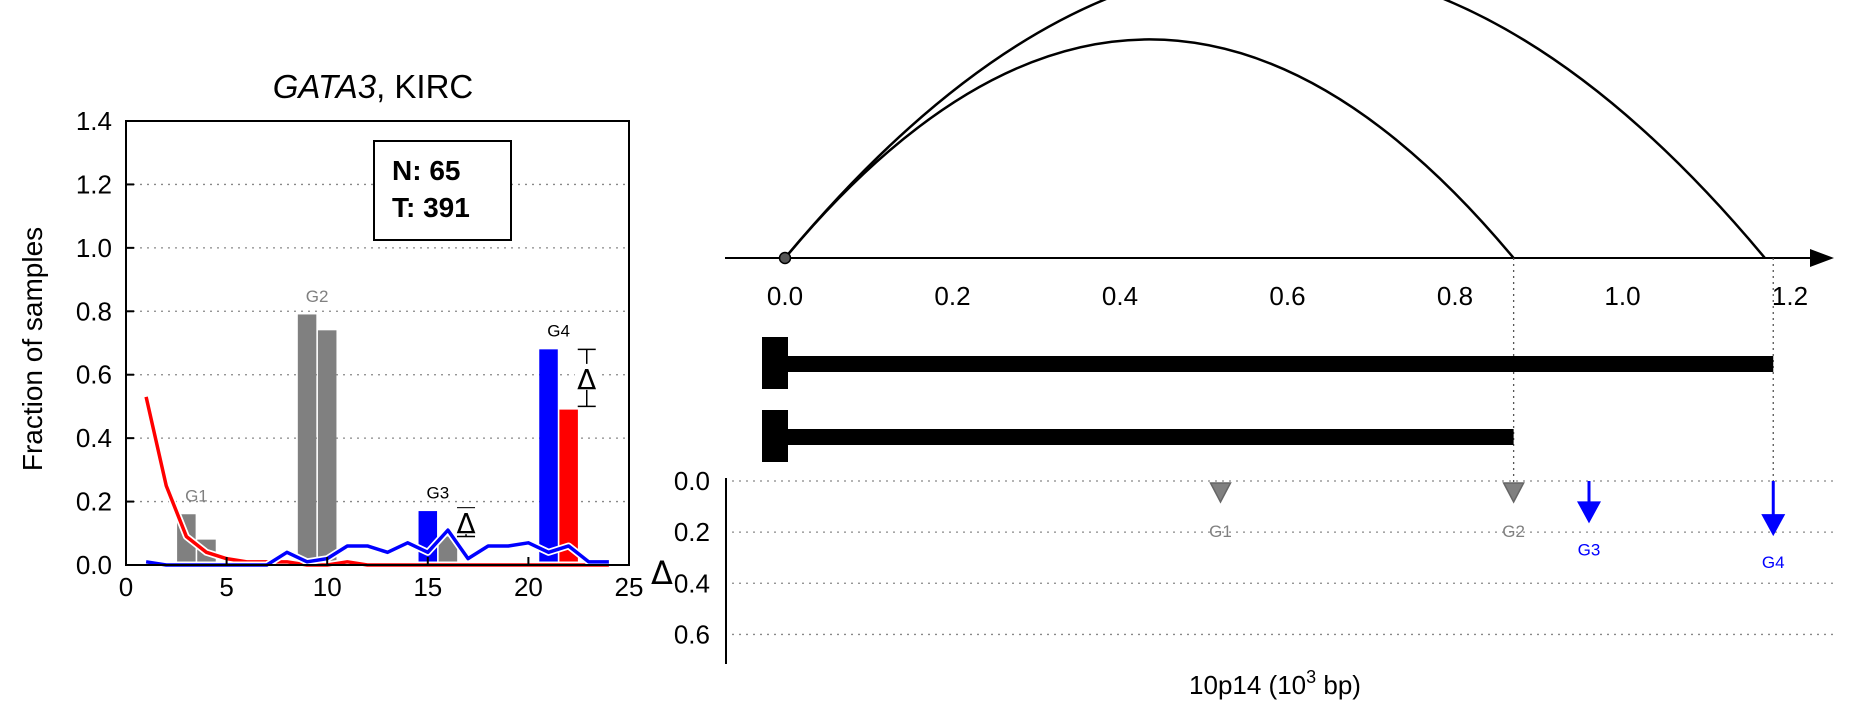  I want to click on x-tick-label: 0.6, so click(1287, 296).